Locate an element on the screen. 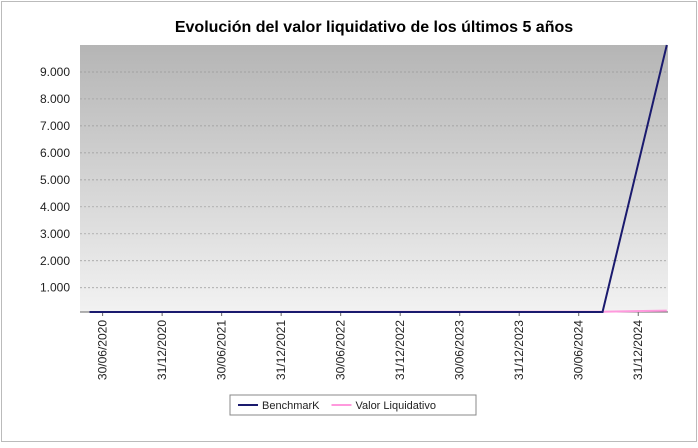 This screenshot has width=698, height=448. x-tick-label: 30/06/2023 is located at coordinates (460, 350).